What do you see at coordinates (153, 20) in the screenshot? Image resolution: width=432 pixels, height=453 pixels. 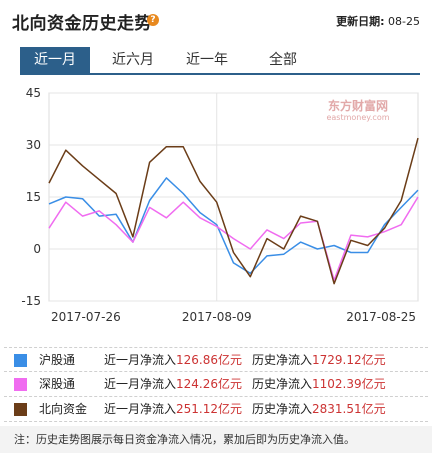 I see `help-icon: ?` at bounding box center [153, 20].